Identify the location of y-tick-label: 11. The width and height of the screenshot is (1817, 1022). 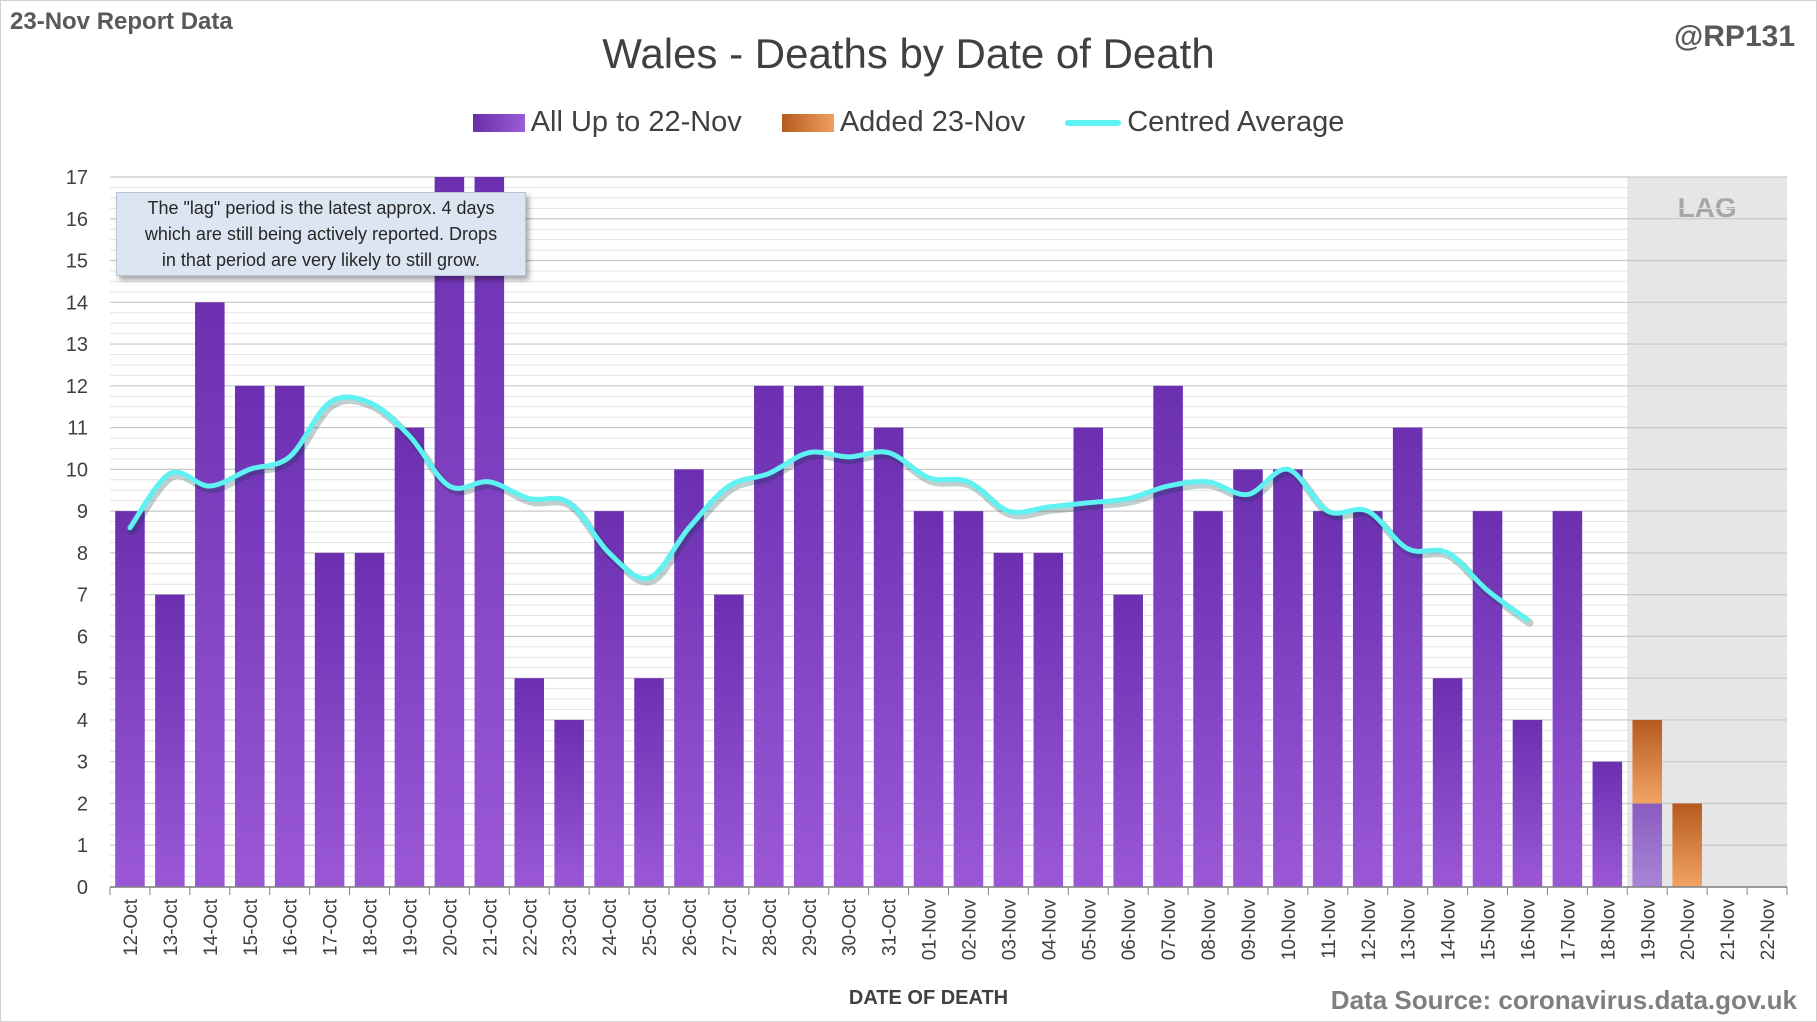
(77, 429).